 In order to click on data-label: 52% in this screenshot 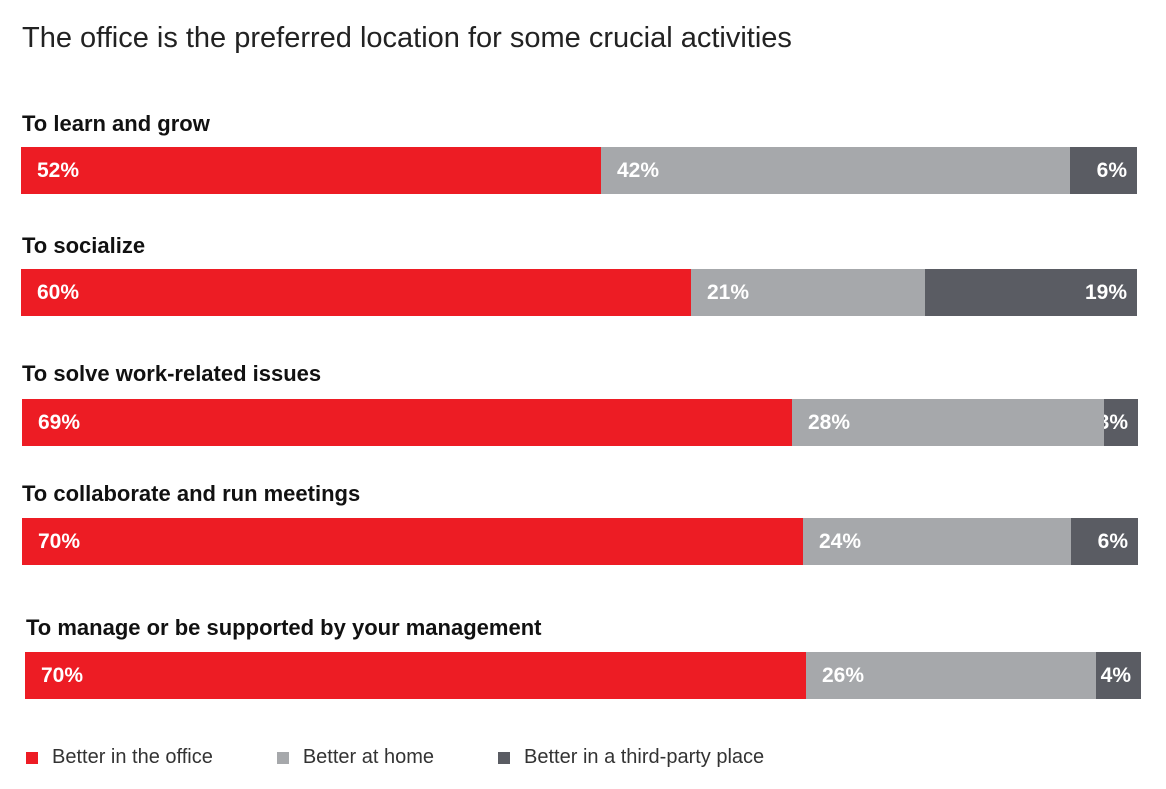, I will do `click(58, 170)`.